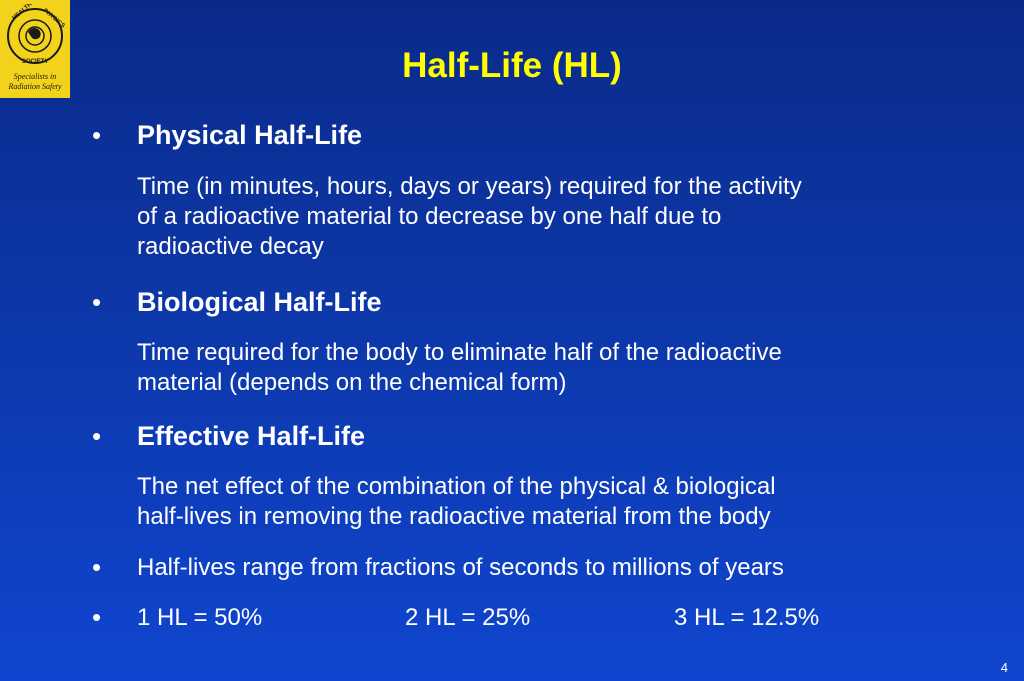 This screenshot has width=1024, height=681. Describe the element at coordinates (468, 617) in the screenshot. I see `hl-value-2: 2 HL = 25%` at that location.